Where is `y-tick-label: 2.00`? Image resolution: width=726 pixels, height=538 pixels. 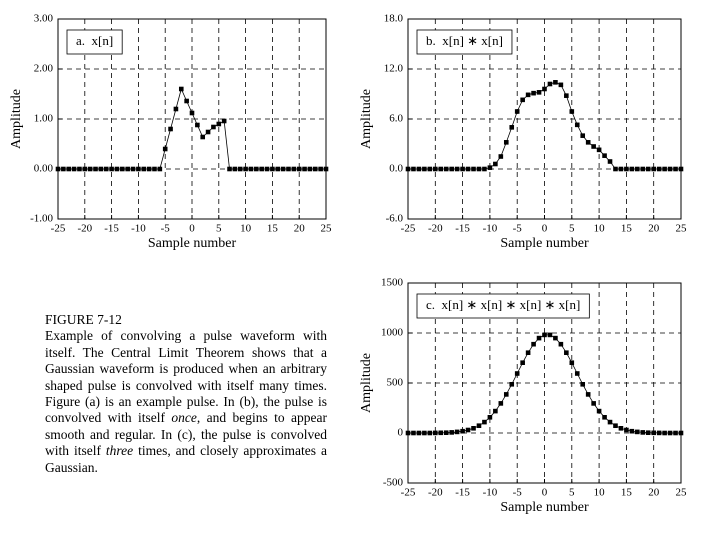
y-tick-label: 2.00 is located at coordinates (44, 69).